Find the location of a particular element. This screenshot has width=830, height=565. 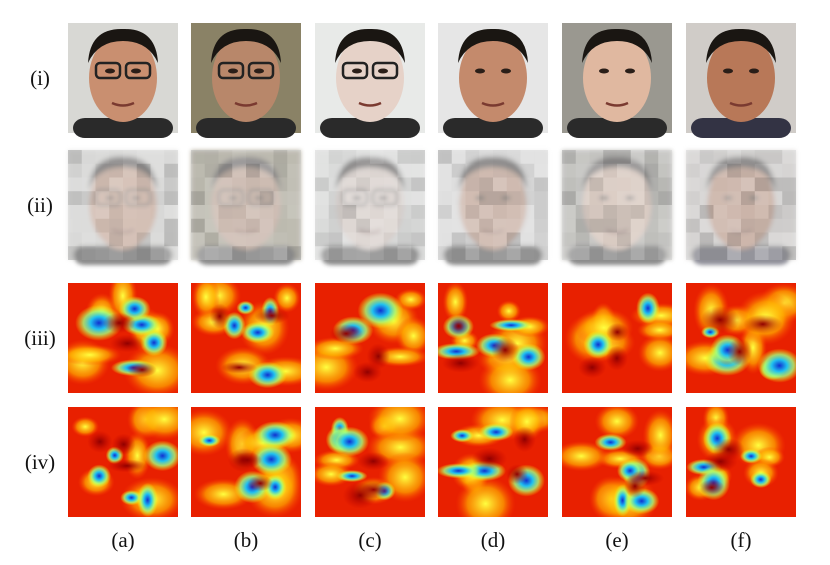

column-label: (d) is located at coordinates (493, 540).